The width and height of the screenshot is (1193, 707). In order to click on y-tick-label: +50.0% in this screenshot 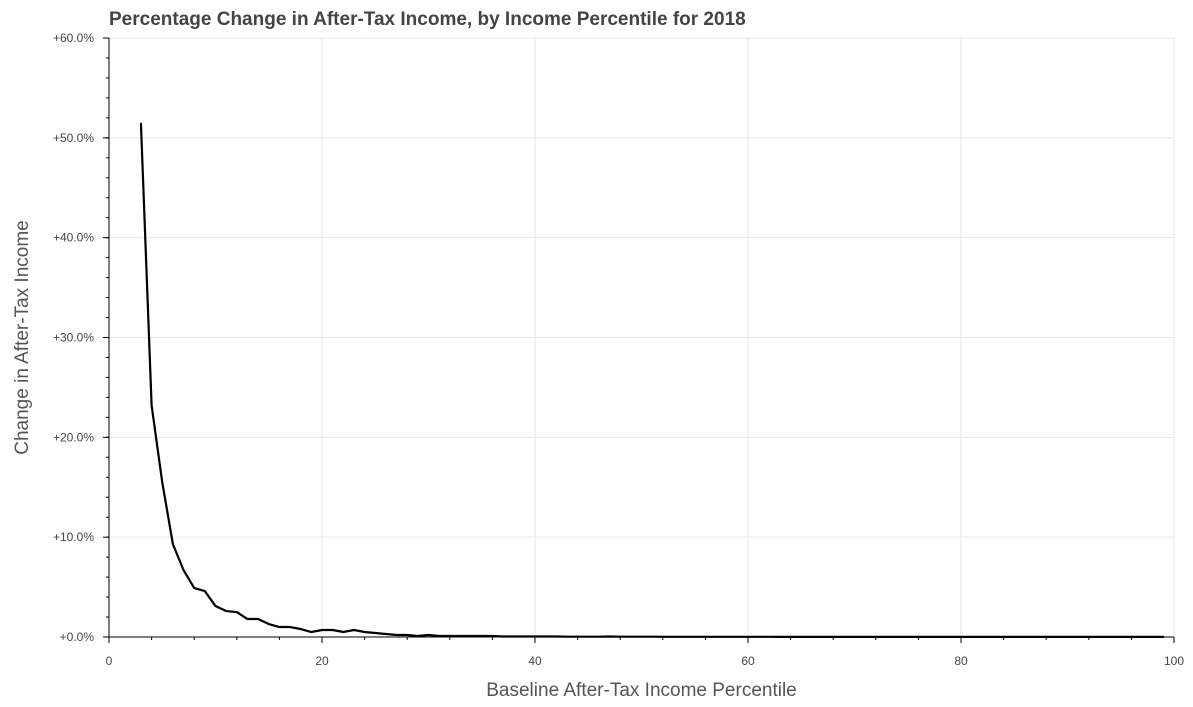, I will do `click(73, 138)`.